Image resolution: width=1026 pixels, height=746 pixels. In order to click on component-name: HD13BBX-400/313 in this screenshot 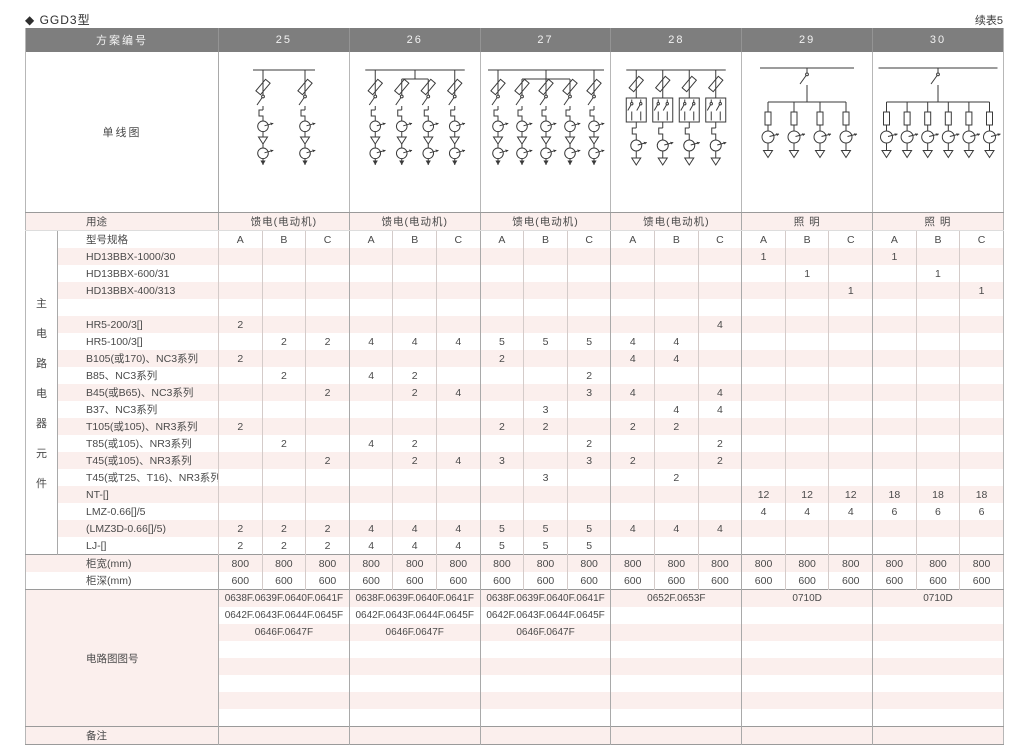, I will do `click(138, 290)`.